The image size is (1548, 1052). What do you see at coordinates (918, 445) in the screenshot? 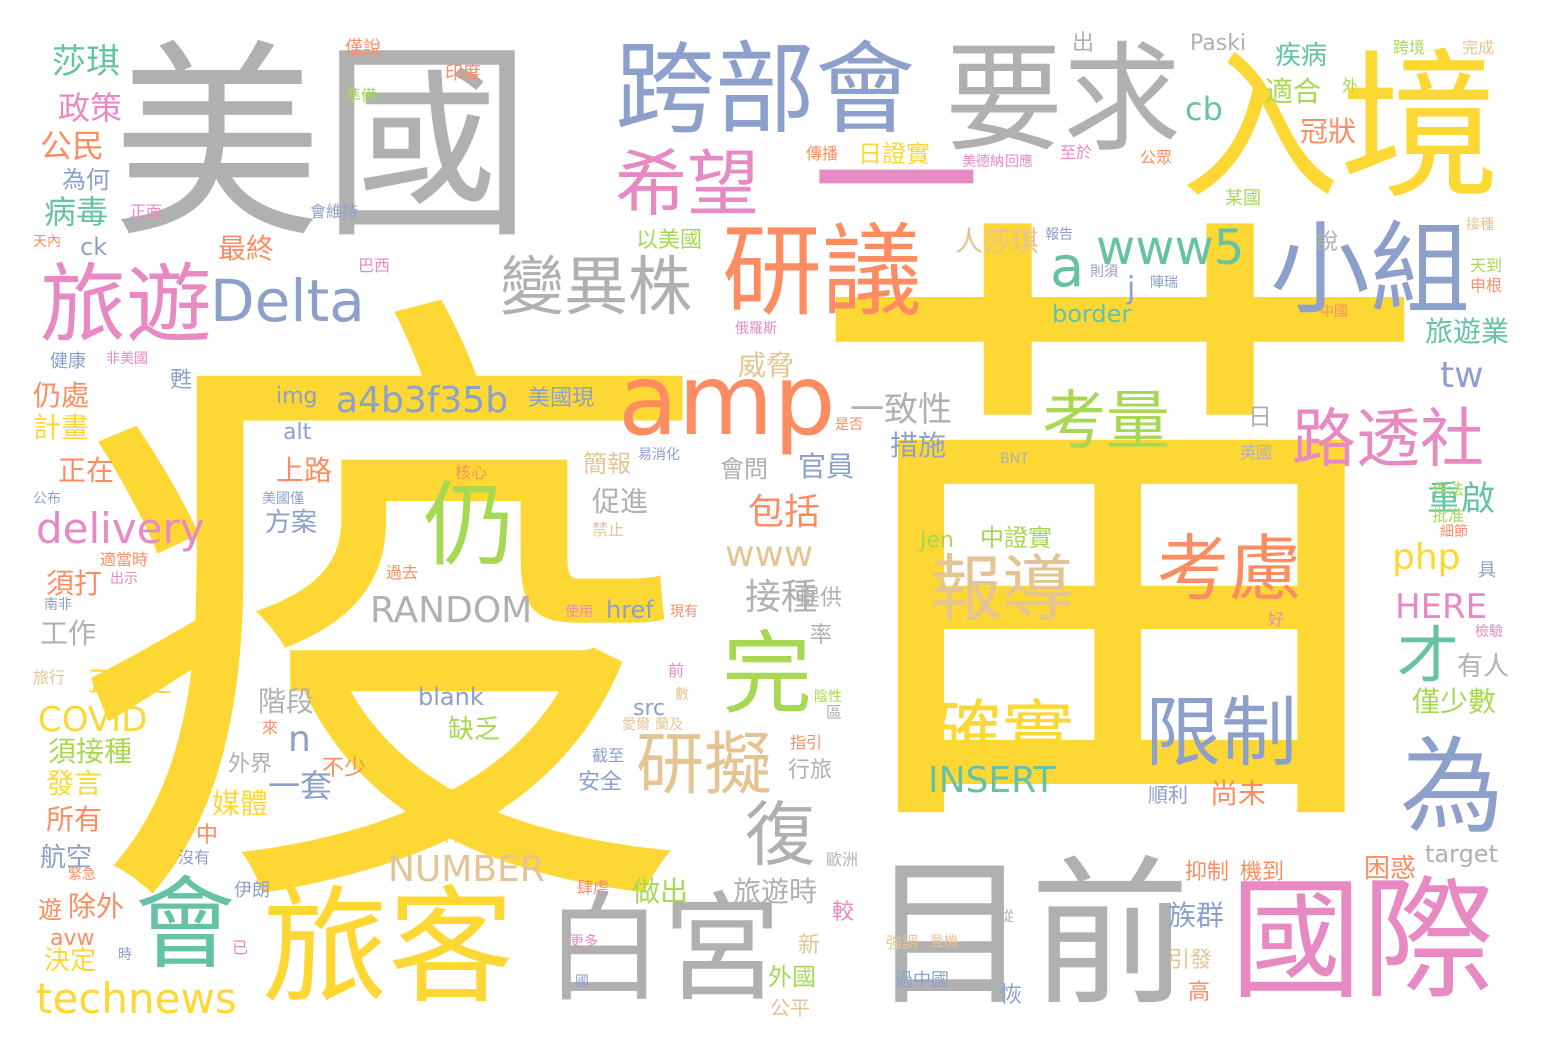
I see `word-measures: 措施` at bounding box center [918, 445].